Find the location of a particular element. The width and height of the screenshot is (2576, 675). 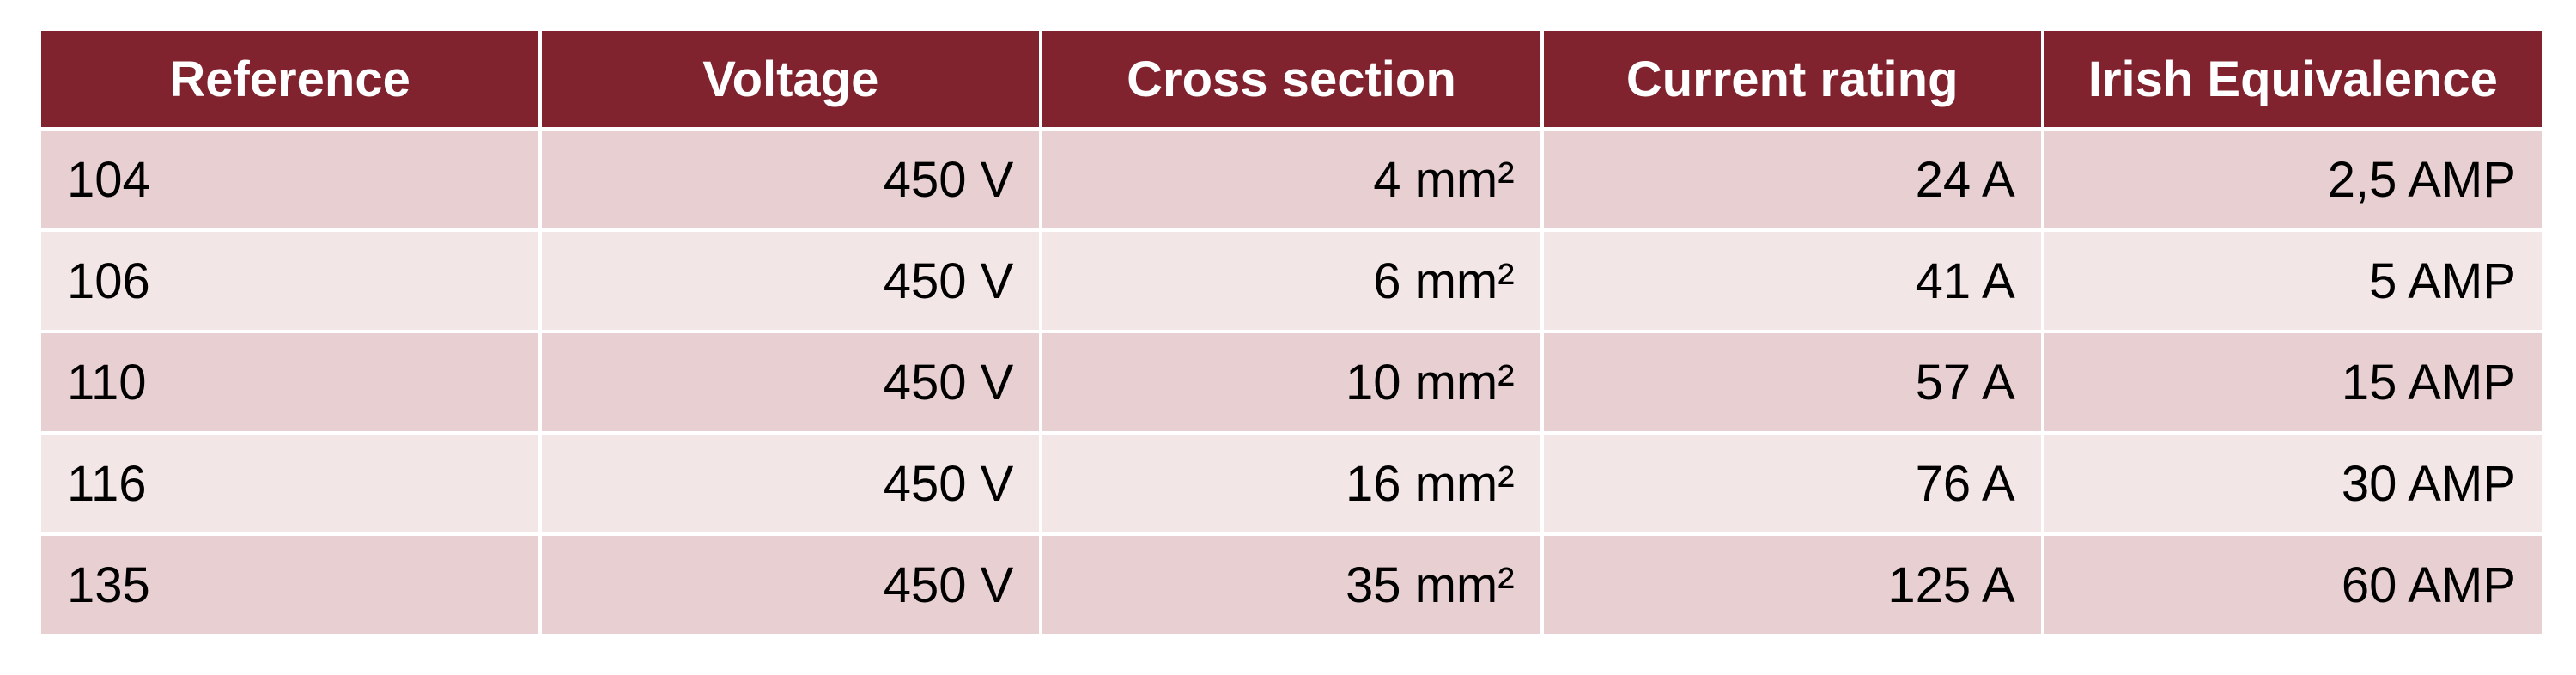

table-cell: 4 mm² is located at coordinates (1291, 179).